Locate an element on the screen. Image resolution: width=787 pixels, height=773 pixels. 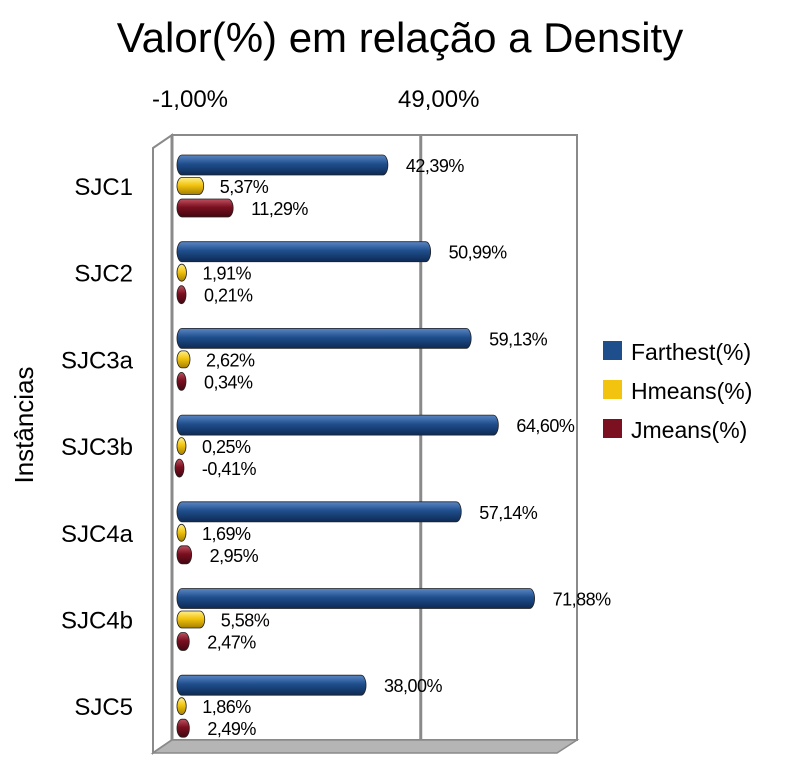
data-label: 59,13% is located at coordinates (518, 339).